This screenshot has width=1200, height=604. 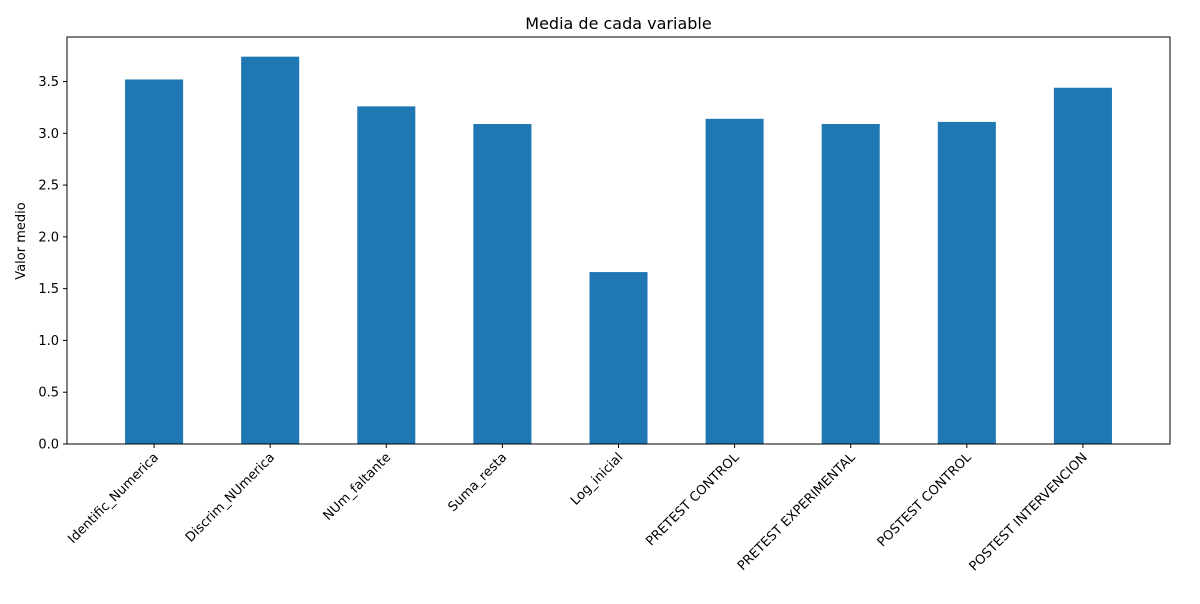 I want to click on x-tick-label: Log_inicial, so click(x=597, y=479).